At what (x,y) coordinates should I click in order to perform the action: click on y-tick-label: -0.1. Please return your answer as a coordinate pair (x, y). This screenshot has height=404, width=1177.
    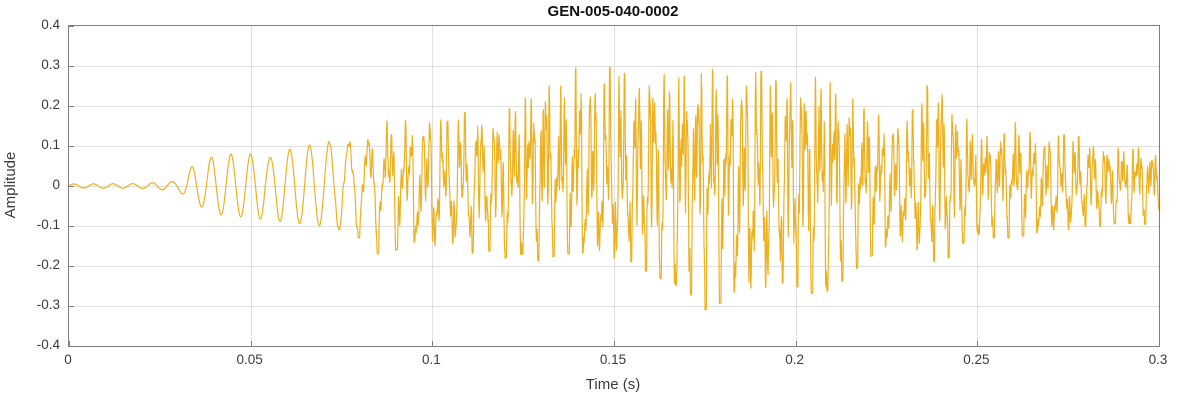
    Looking at the image, I should click on (48, 224).